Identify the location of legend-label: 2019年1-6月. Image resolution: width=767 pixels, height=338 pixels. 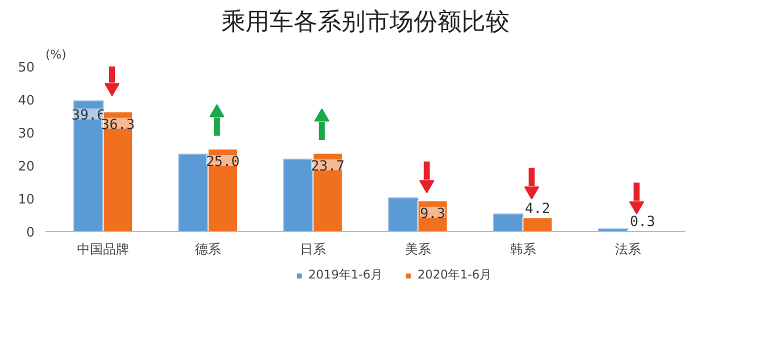
(345, 275).